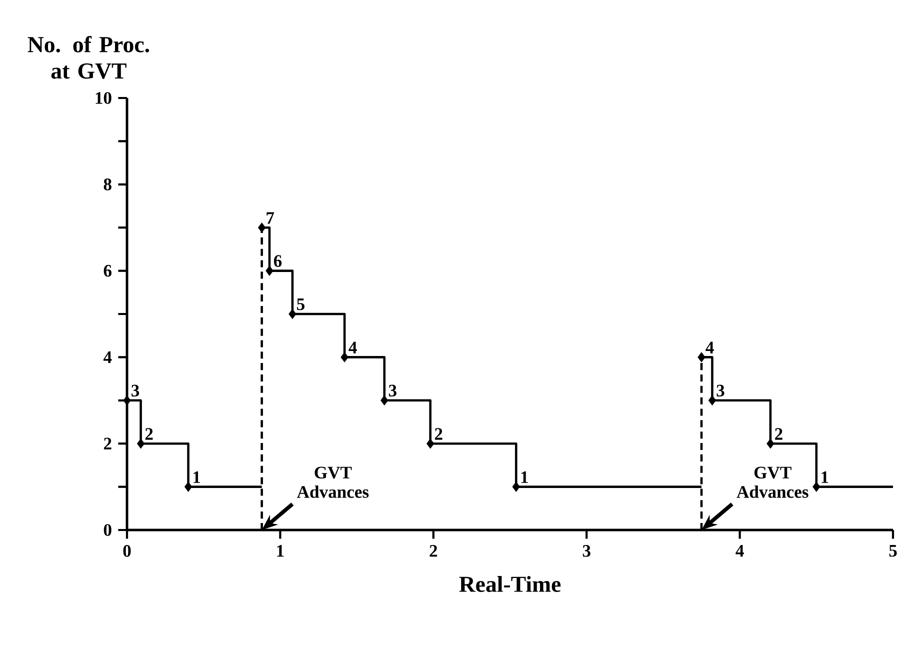 The image size is (905, 656). What do you see at coordinates (104, 98) in the screenshot?
I see `y-tick-label: 10` at bounding box center [104, 98].